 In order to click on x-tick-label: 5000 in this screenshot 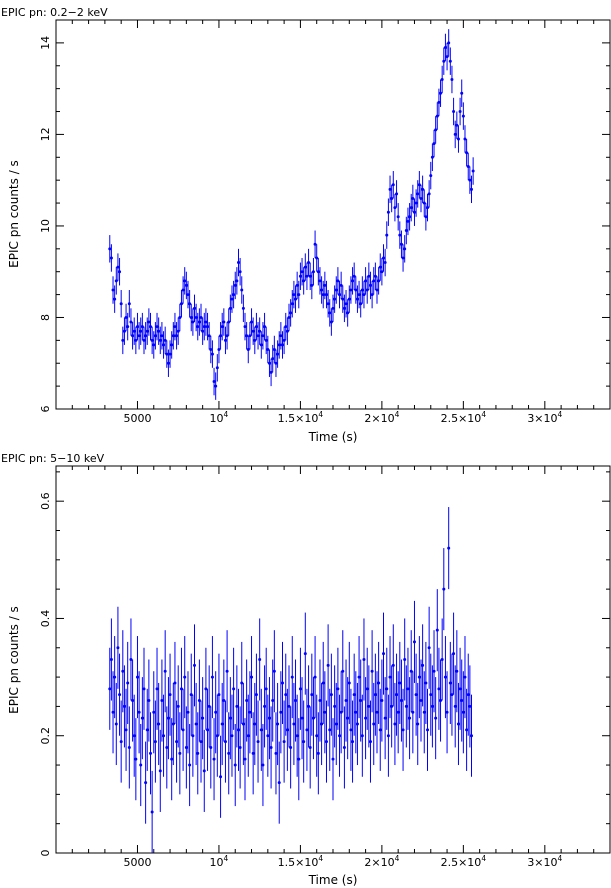, I will do `click(137, 862)`.